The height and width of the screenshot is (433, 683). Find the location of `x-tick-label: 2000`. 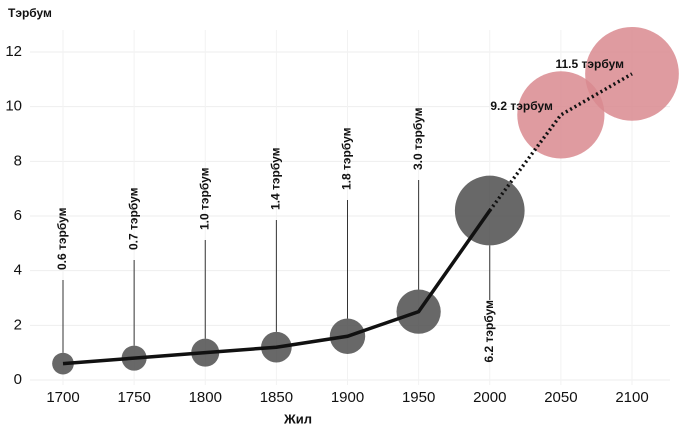

x-tick-label: 2000 is located at coordinates (489, 397).